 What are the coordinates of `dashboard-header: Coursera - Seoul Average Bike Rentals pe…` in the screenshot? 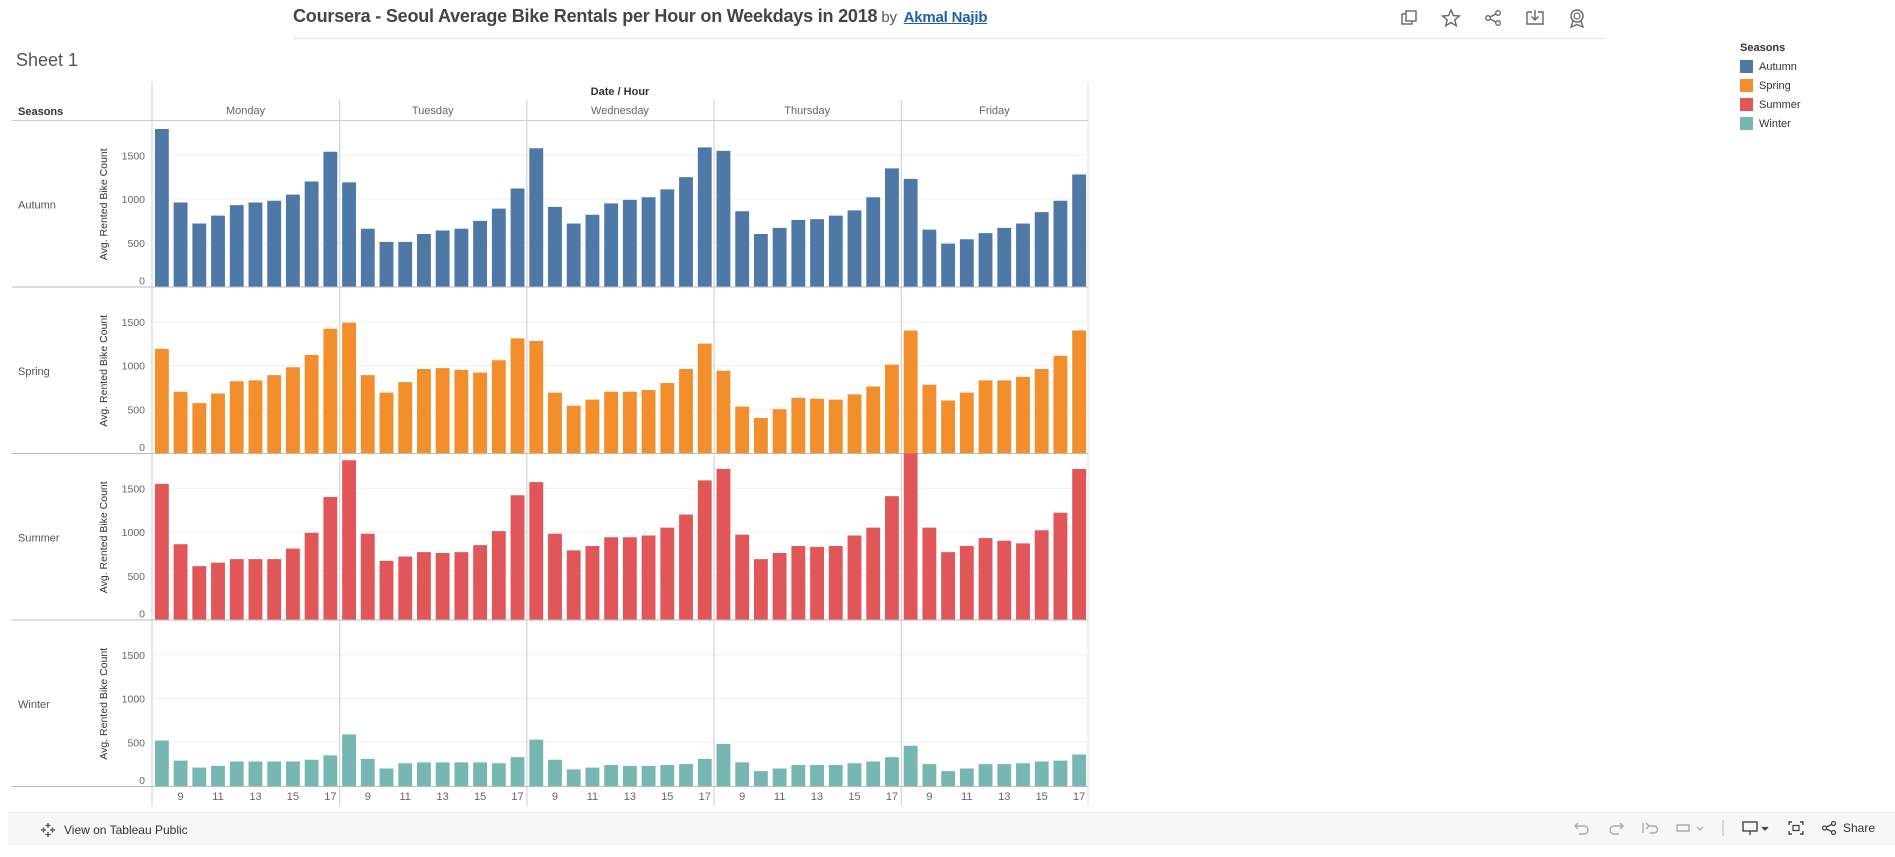 It's located at (949, 19).